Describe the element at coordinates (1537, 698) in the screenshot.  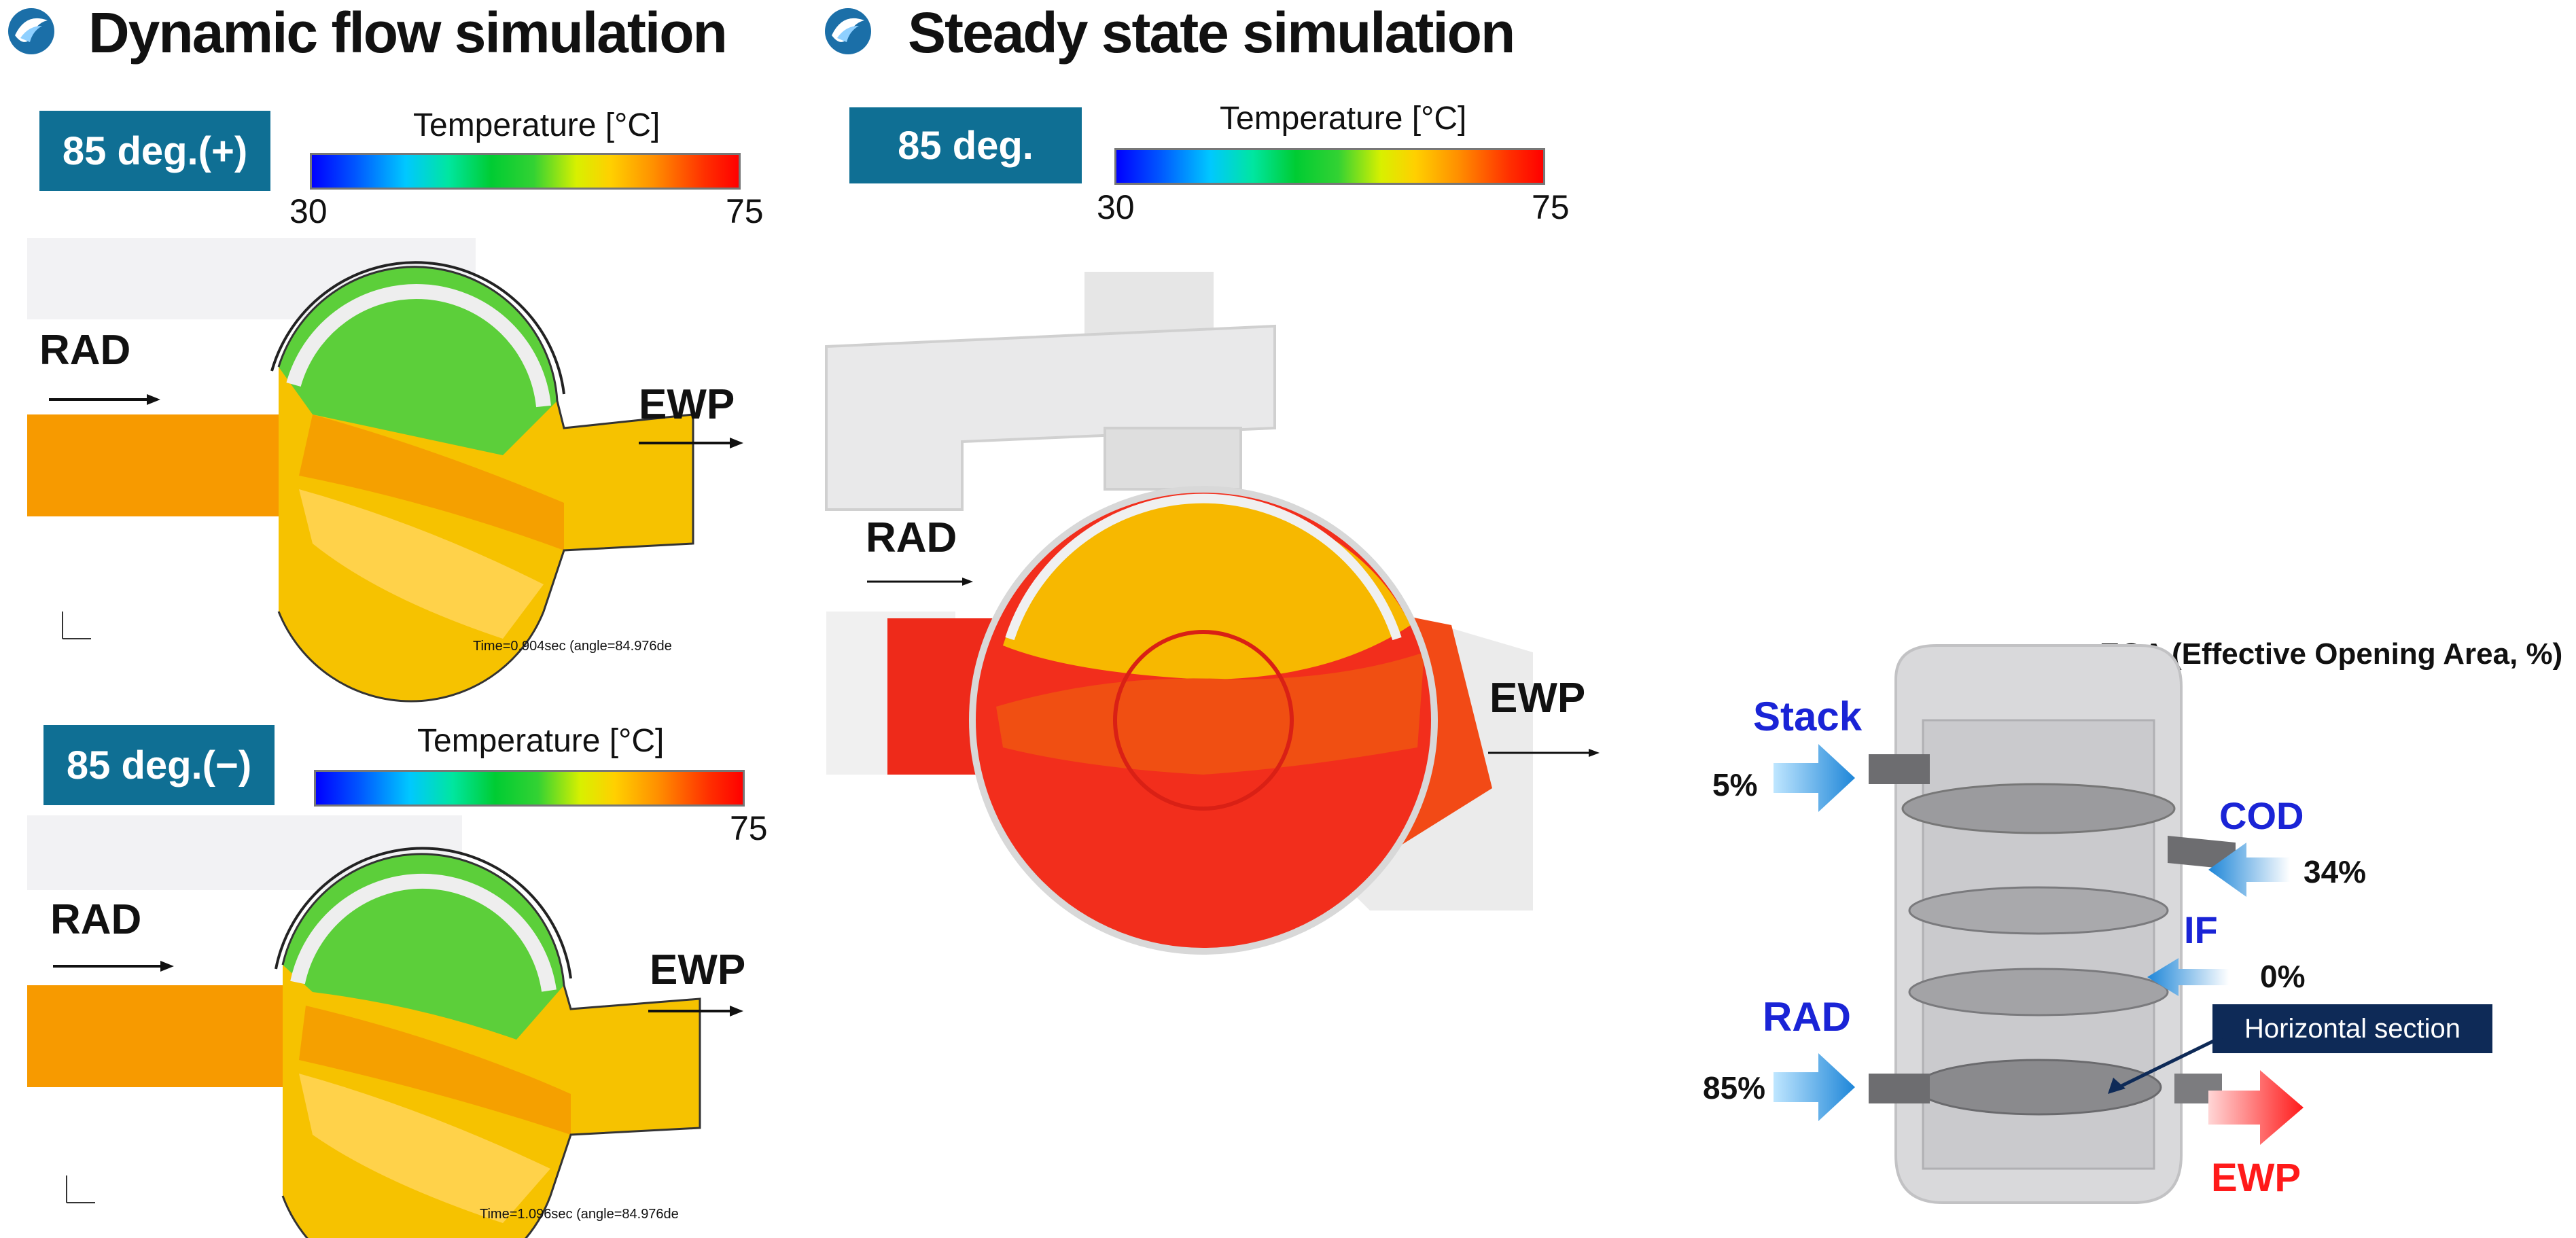
I see `label-ewp-steady: EWP` at that location.